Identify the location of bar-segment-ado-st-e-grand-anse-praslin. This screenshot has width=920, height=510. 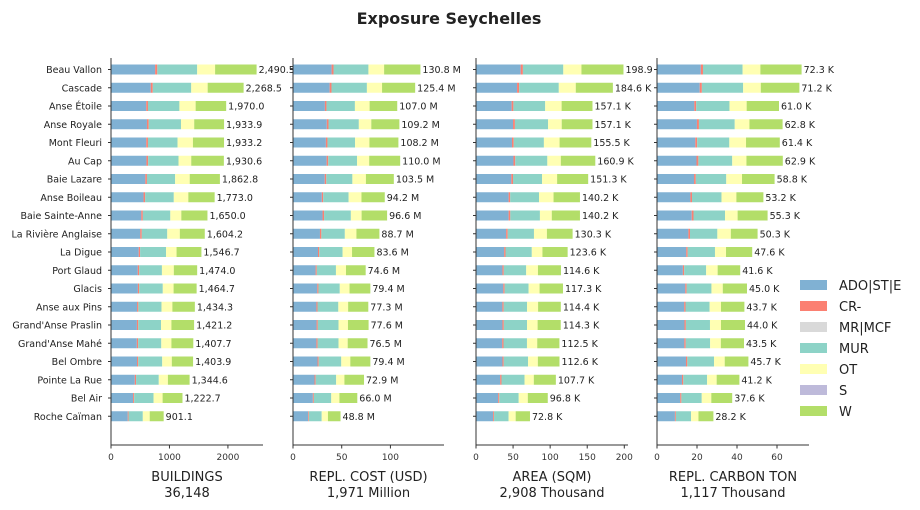
(489, 325).